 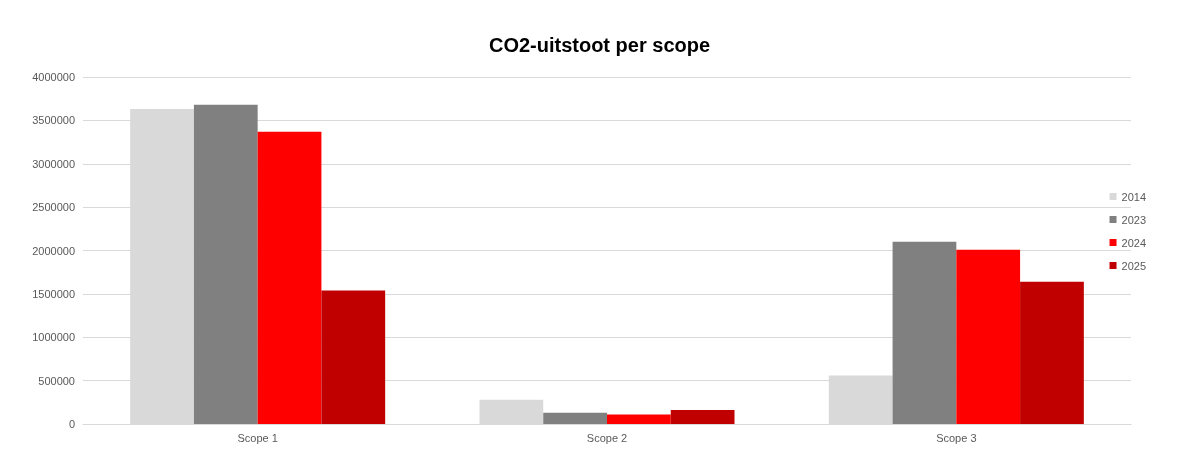 I want to click on x-tick-label: Scope 1, so click(x=257, y=437).